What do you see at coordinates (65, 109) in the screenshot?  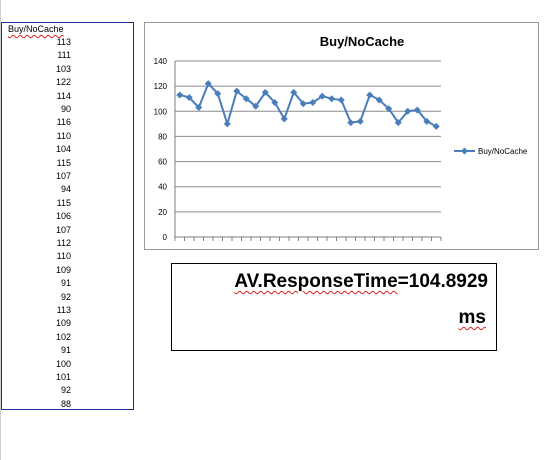 I see `column-cell: 90` at bounding box center [65, 109].